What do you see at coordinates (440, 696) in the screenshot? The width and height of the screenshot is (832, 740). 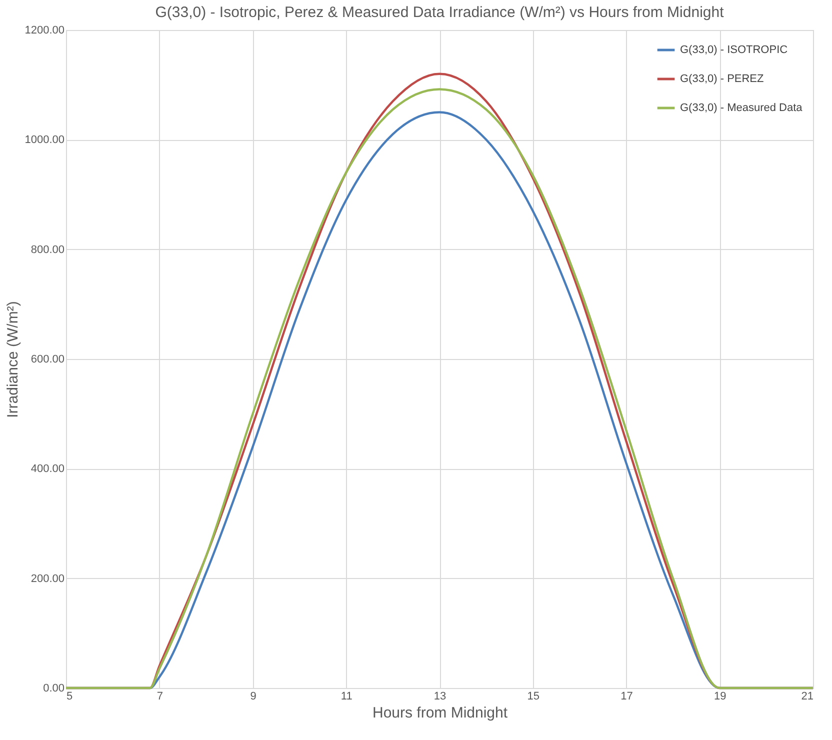 I see `x-tick-label: 13` at bounding box center [440, 696].